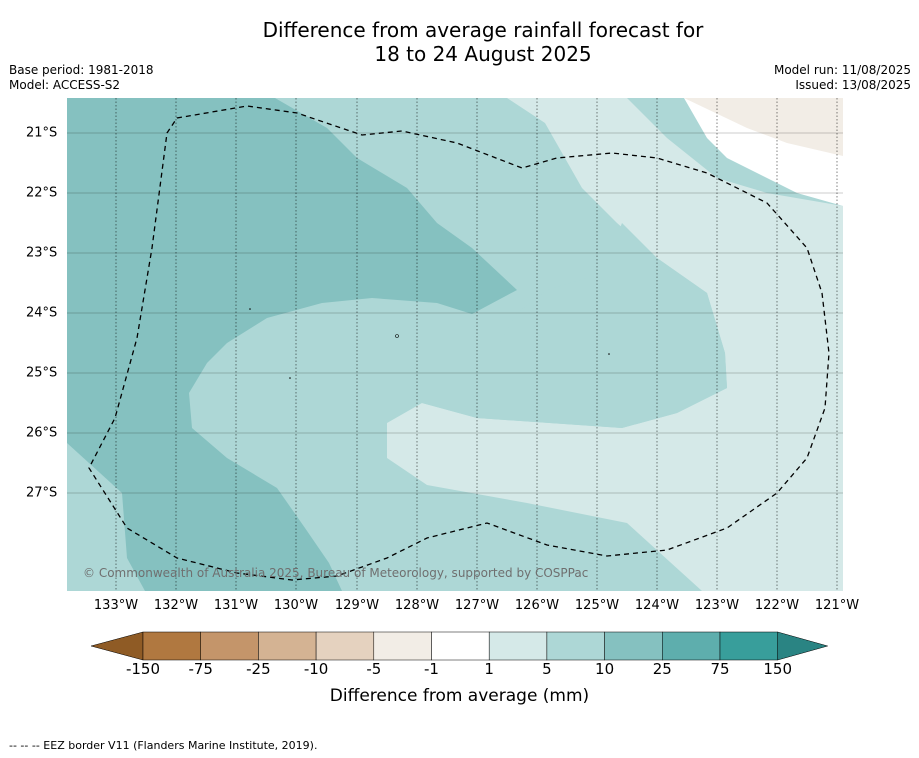 This screenshot has width=919, height=758. Describe the element at coordinates (42, 253) in the screenshot. I see `lat-label: 23°S` at that location.